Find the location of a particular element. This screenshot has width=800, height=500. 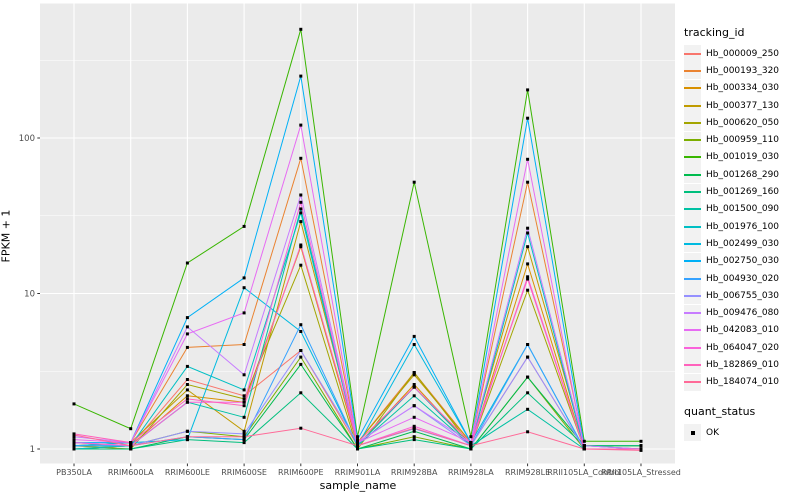

legend-label: Hb_001268_290 is located at coordinates (743, 174).